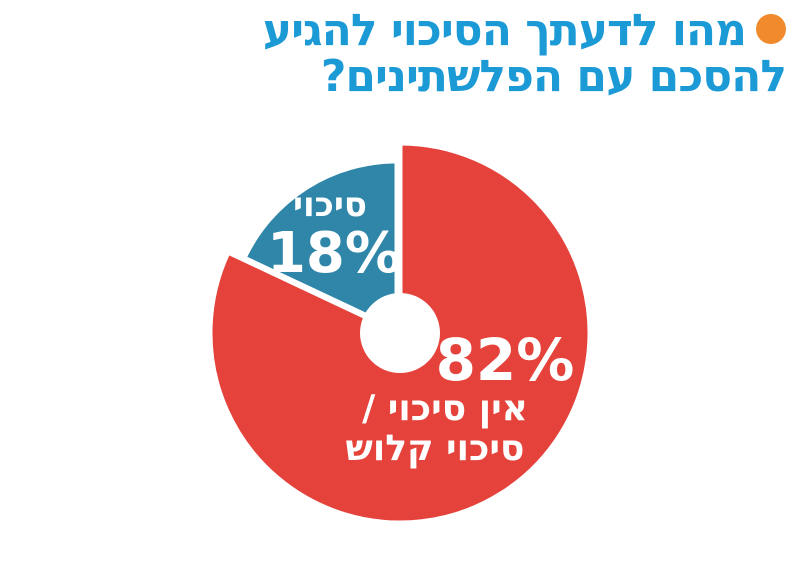  What do you see at coordinates (330, 167) in the screenshot?
I see `slice-1-label-line-1: יש` at bounding box center [330, 167].